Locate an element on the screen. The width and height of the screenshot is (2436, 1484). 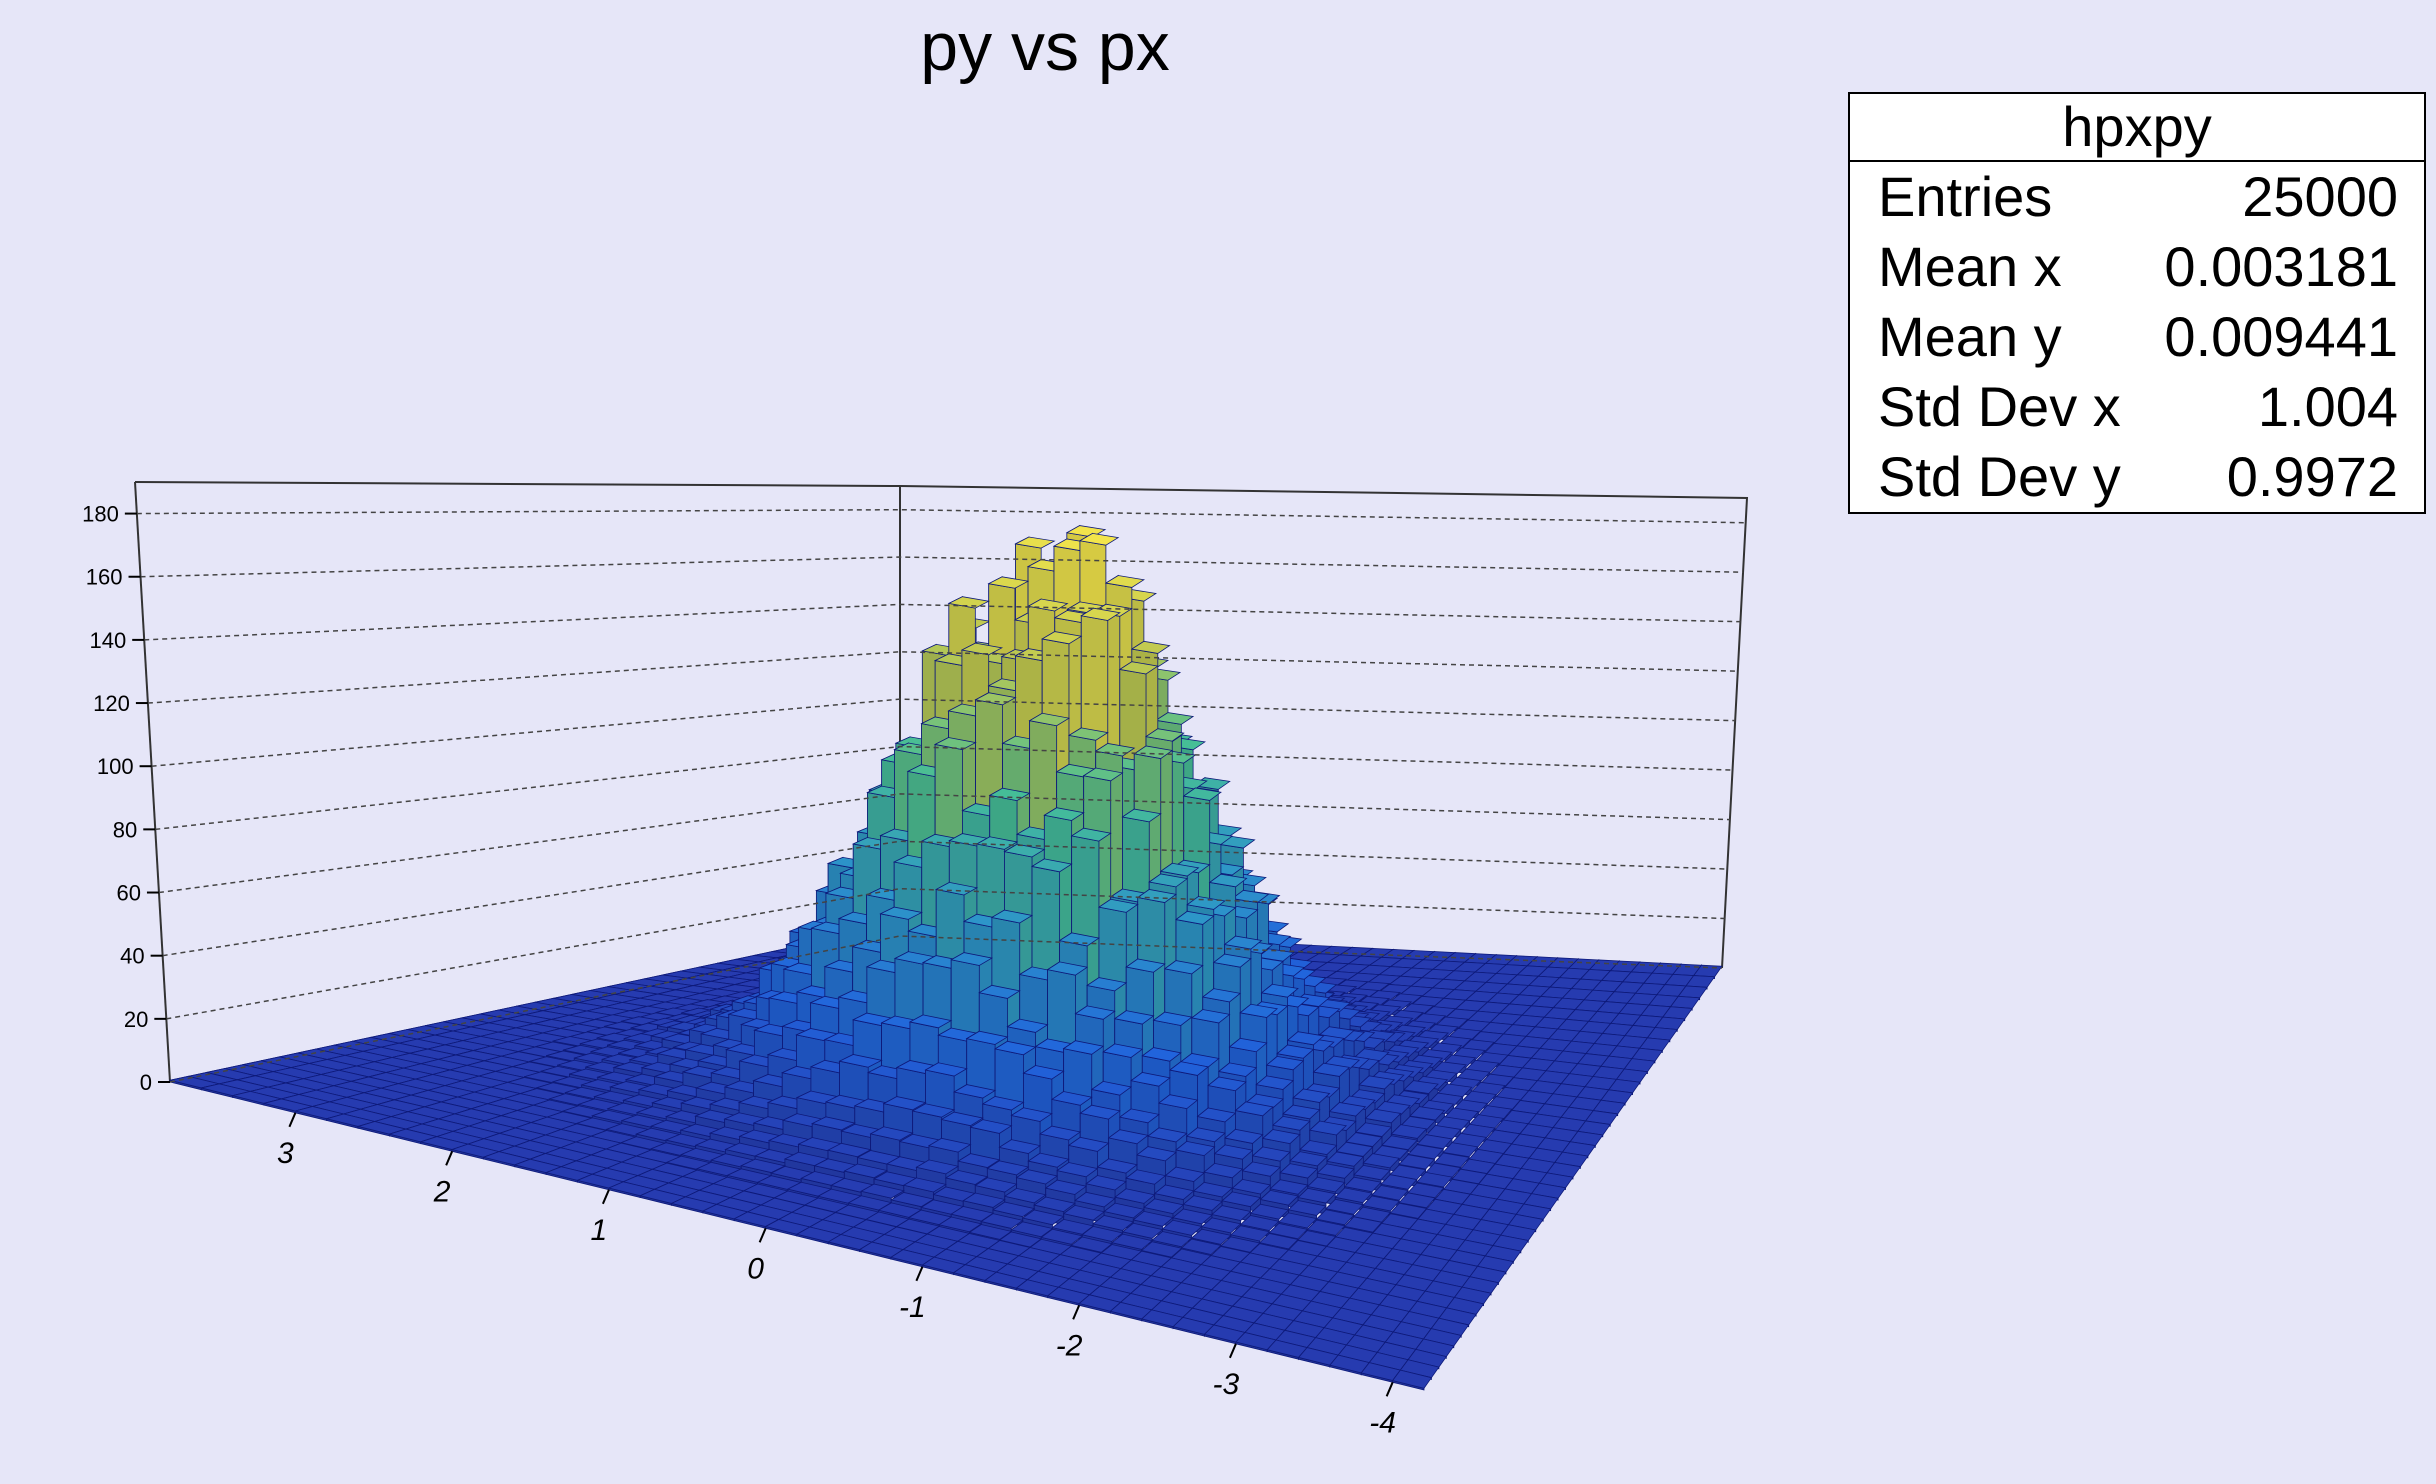
stats-label: Entries is located at coordinates (1965, 196).